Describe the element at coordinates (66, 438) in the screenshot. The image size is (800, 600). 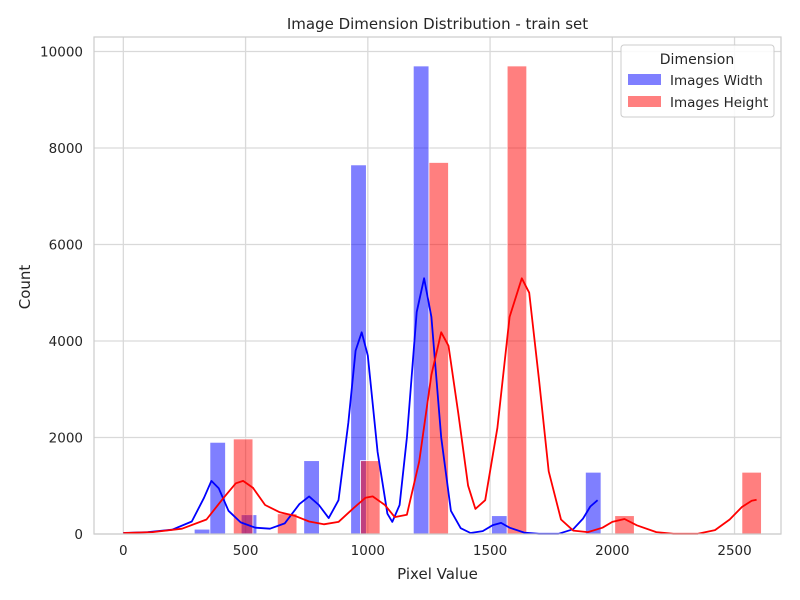
I see `y-tick-label: 2000` at that location.